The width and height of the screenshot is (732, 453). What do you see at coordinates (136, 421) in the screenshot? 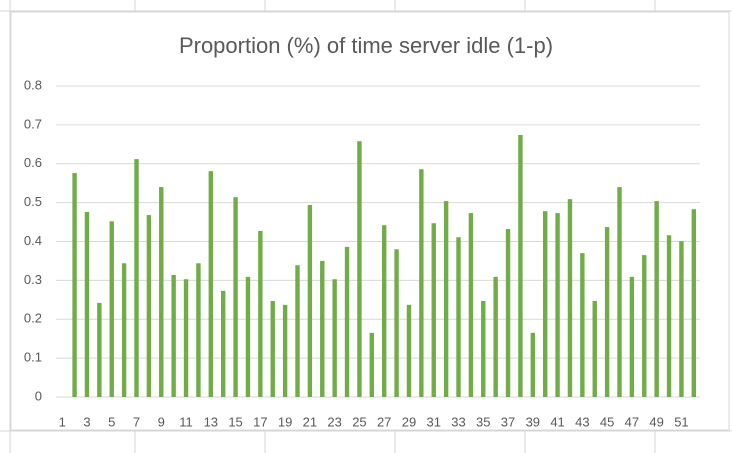
I see `x-tick-label: 7` at bounding box center [136, 421].